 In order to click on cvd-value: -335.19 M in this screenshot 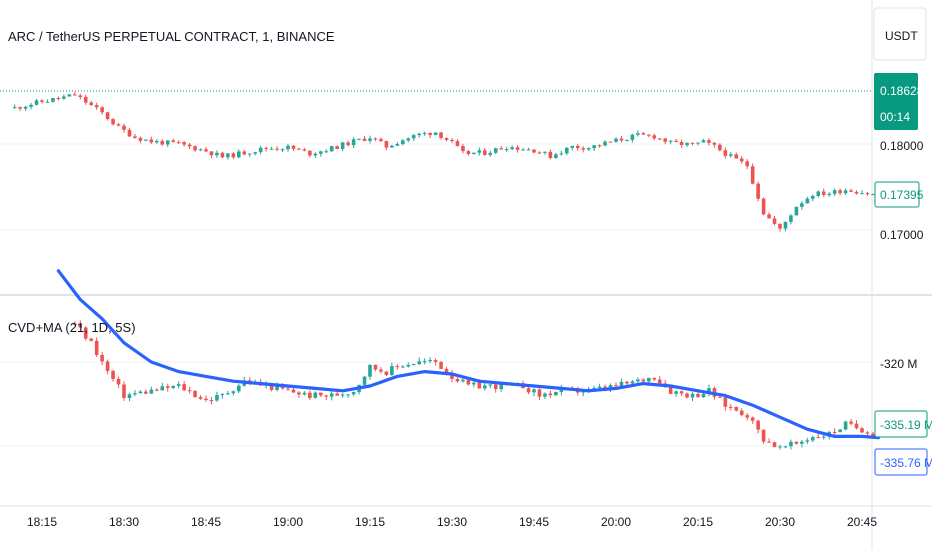, I will do `click(906, 425)`.